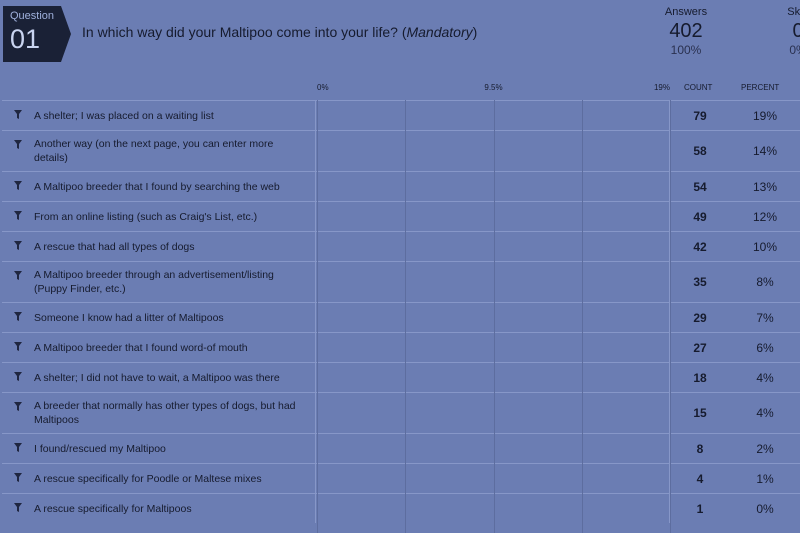 This screenshot has width=800, height=533. What do you see at coordinates (699, 115) in the screenshot?
I see `count: 79` at bounding box center [699, 115].